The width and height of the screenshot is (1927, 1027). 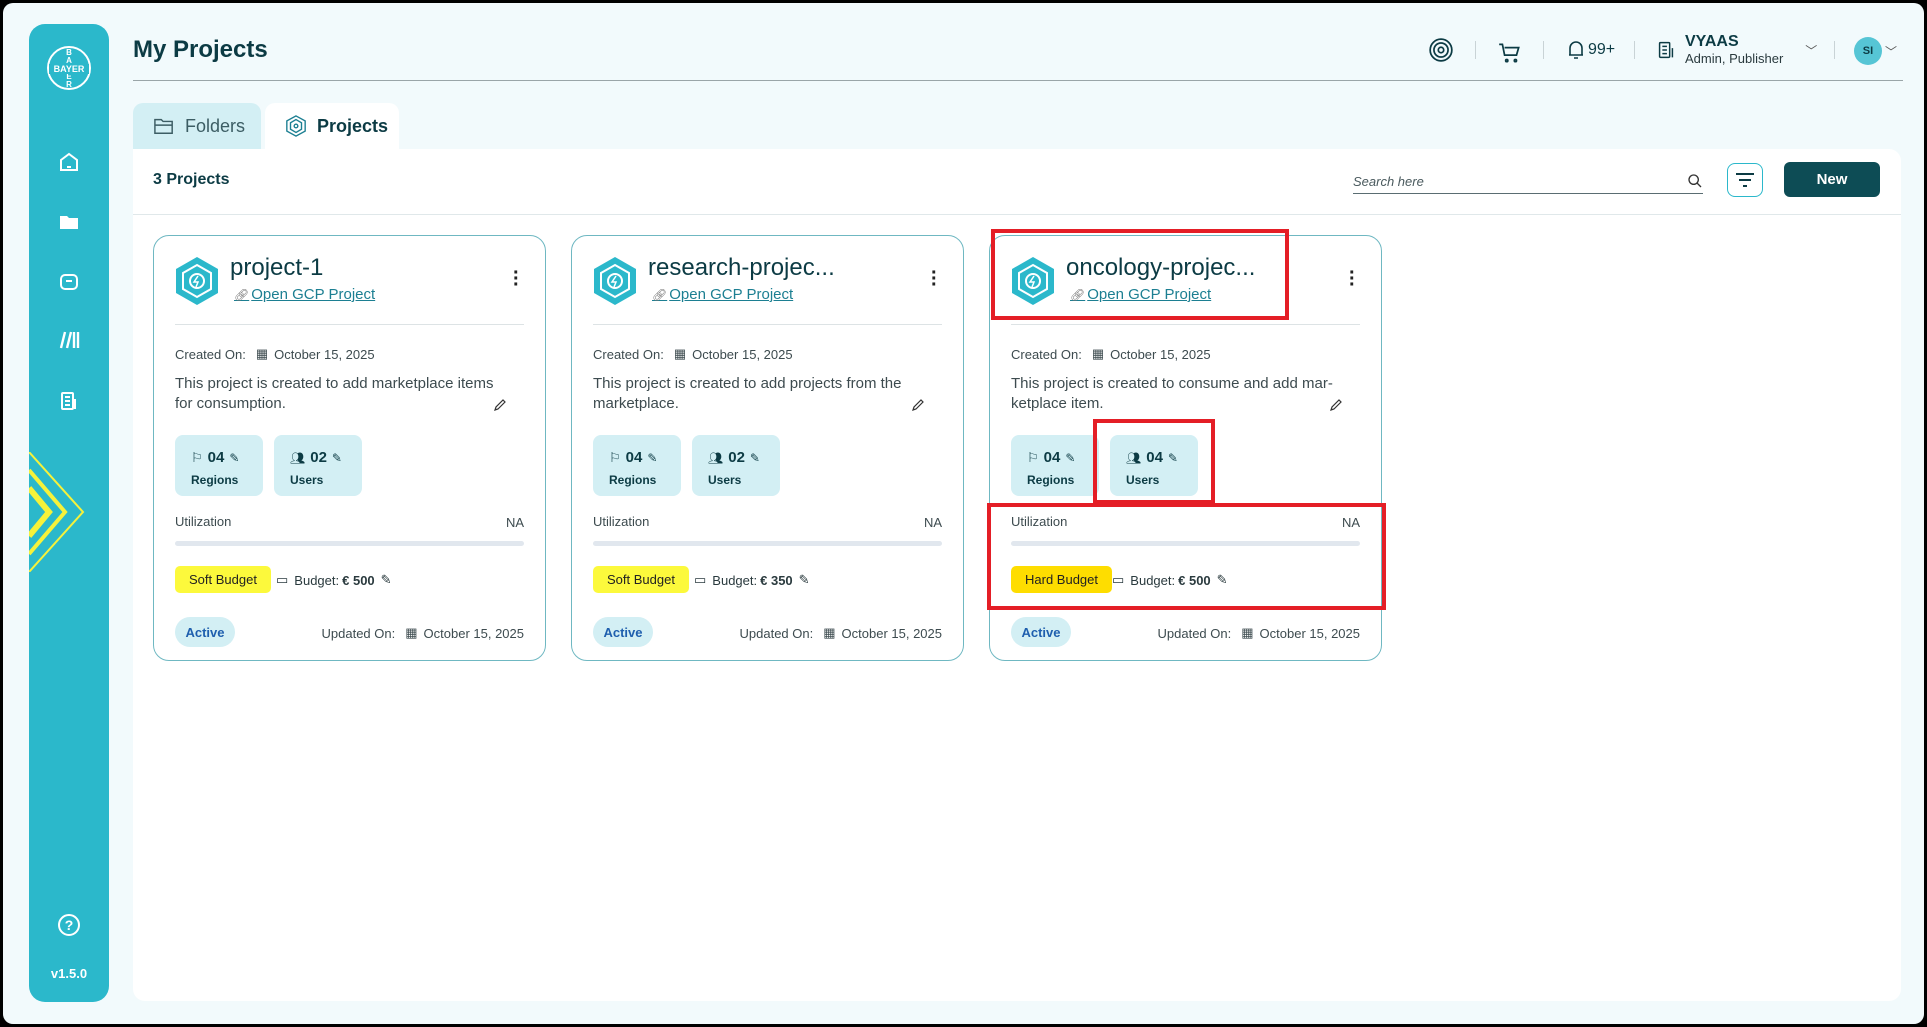 I want to click on utilization-bar, so click(x=767, y=543).